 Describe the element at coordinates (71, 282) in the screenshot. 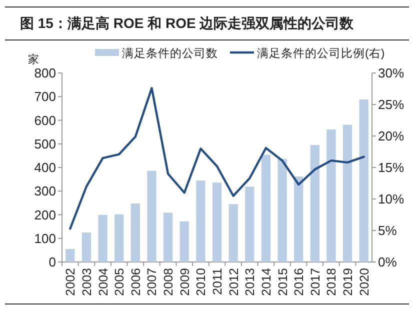

I see `x-tick-label: 2002` at that location.